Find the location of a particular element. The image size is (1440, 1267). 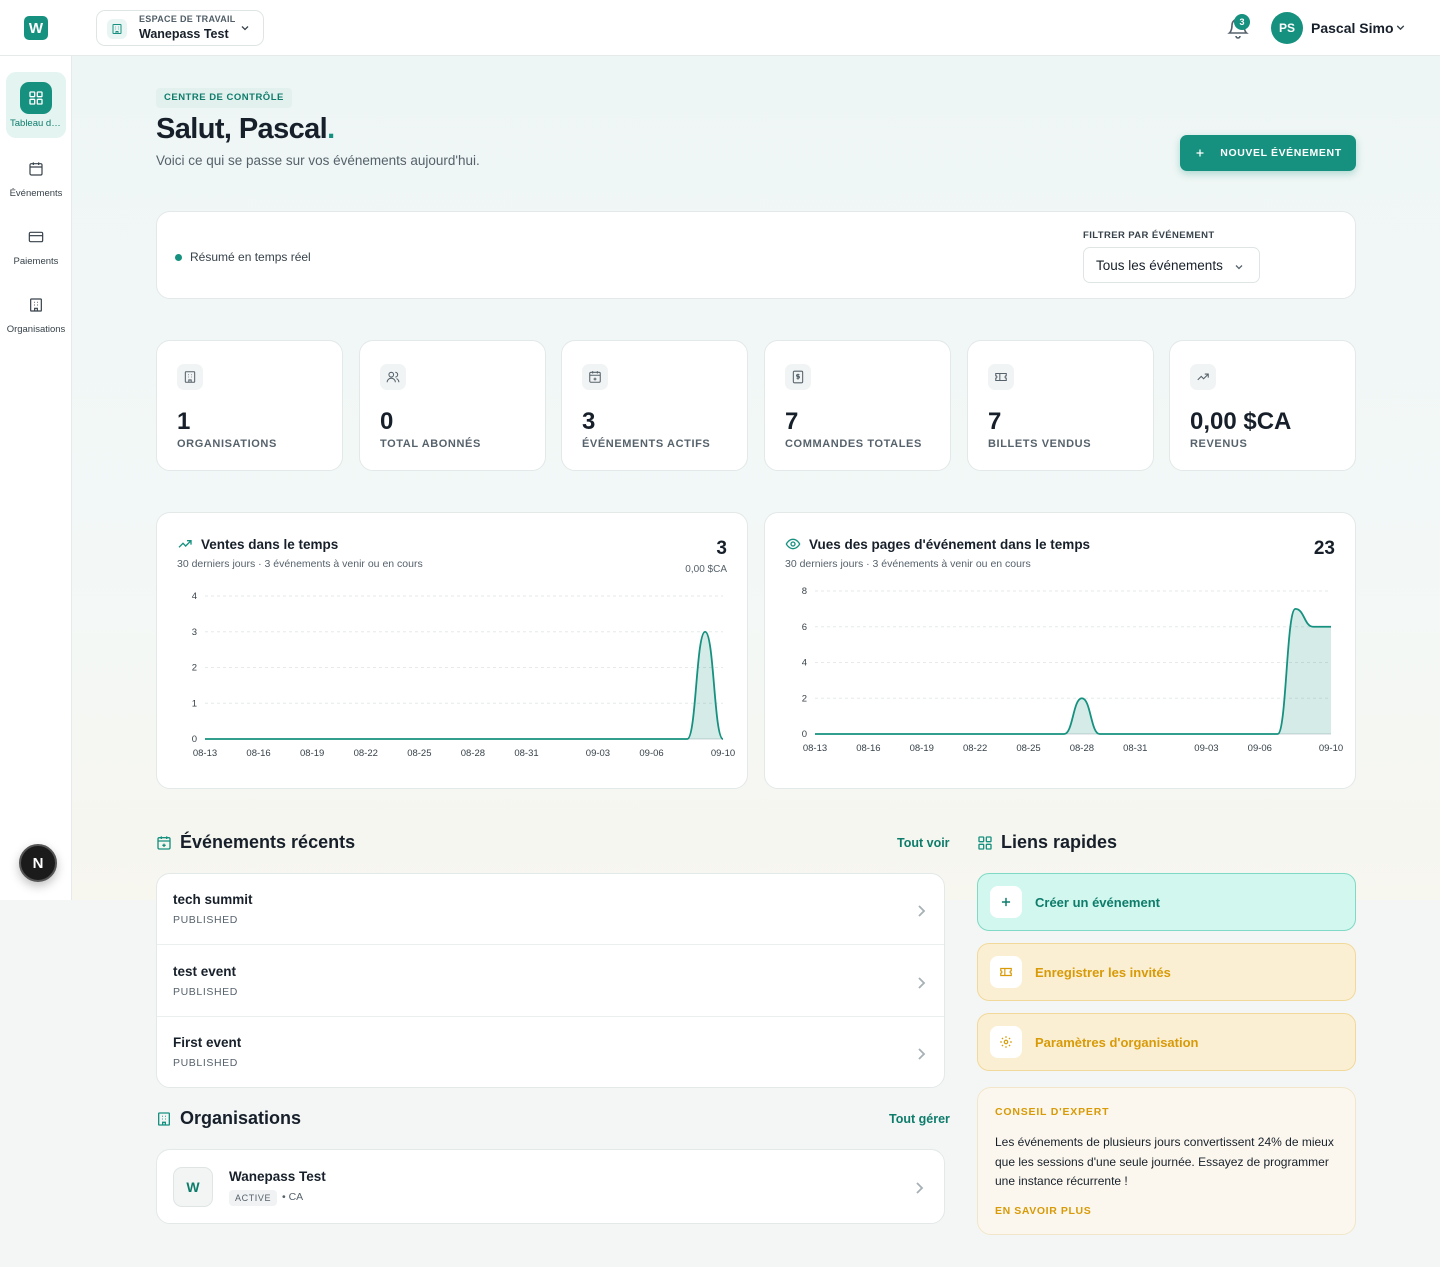

quick-link-create-event: Créer un événement is located at coordinates (1166, 902).